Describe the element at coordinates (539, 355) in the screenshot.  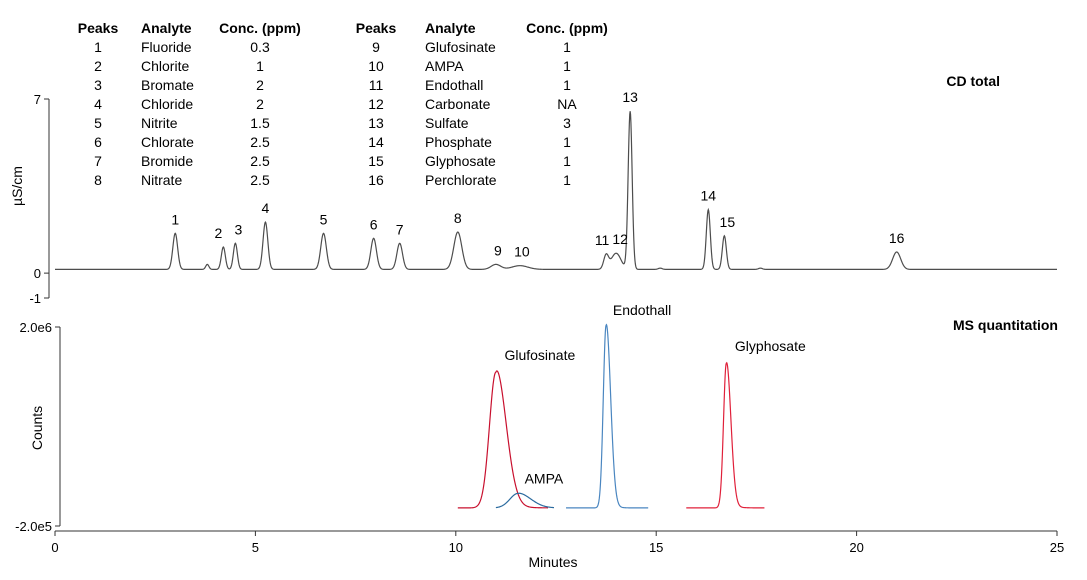
I see `ms-series-label: Glufosinate` at that location.